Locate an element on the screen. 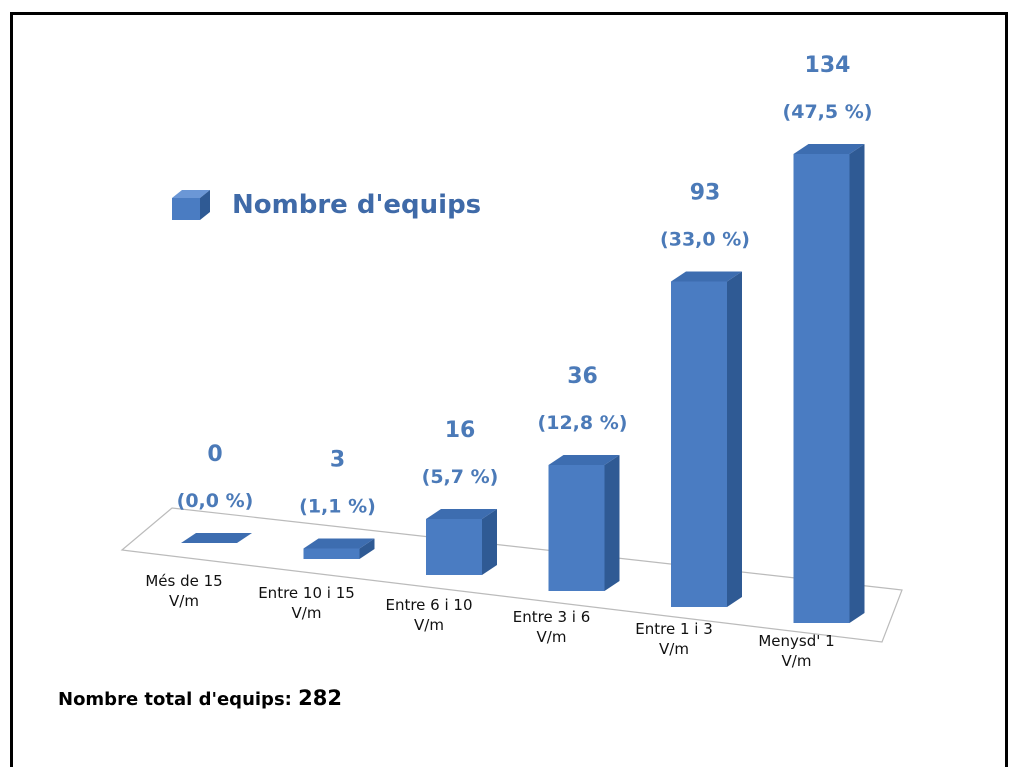 Image resolution: width=1016 pixels, height=767 pixels. percent-label: (33,0 %) is located at coordinates (705, 240).